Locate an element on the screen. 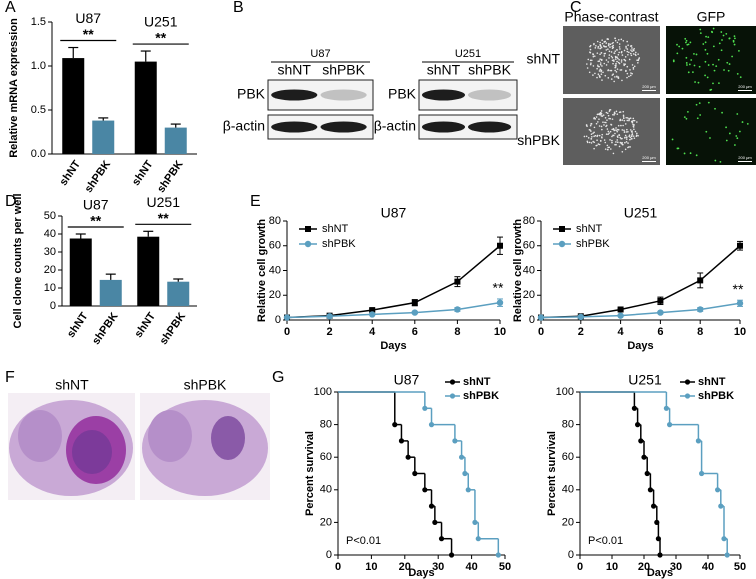 The image size is (756, 579). y-tick-label: 20 is located at coordinates (275, 295).